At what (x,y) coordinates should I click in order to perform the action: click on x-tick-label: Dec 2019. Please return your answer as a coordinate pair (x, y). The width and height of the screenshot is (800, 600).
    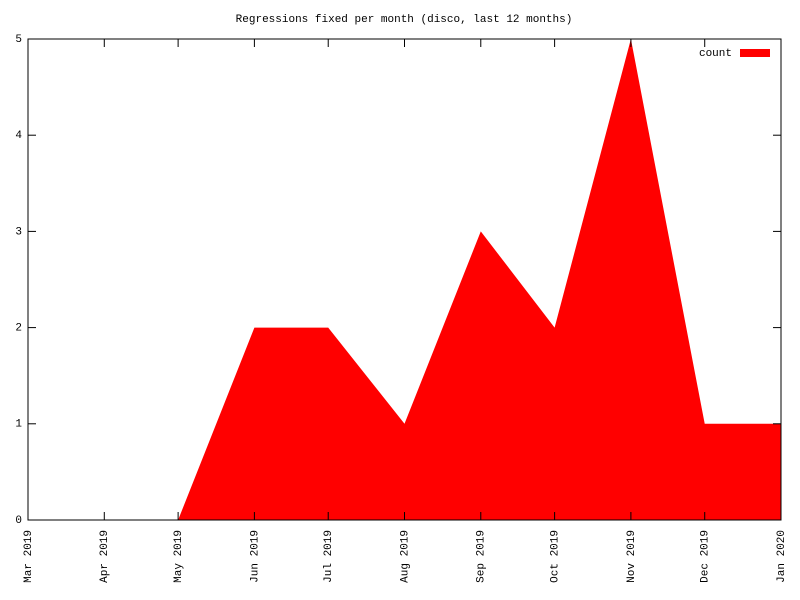
    Looking at the image, I should click on (706, 556).